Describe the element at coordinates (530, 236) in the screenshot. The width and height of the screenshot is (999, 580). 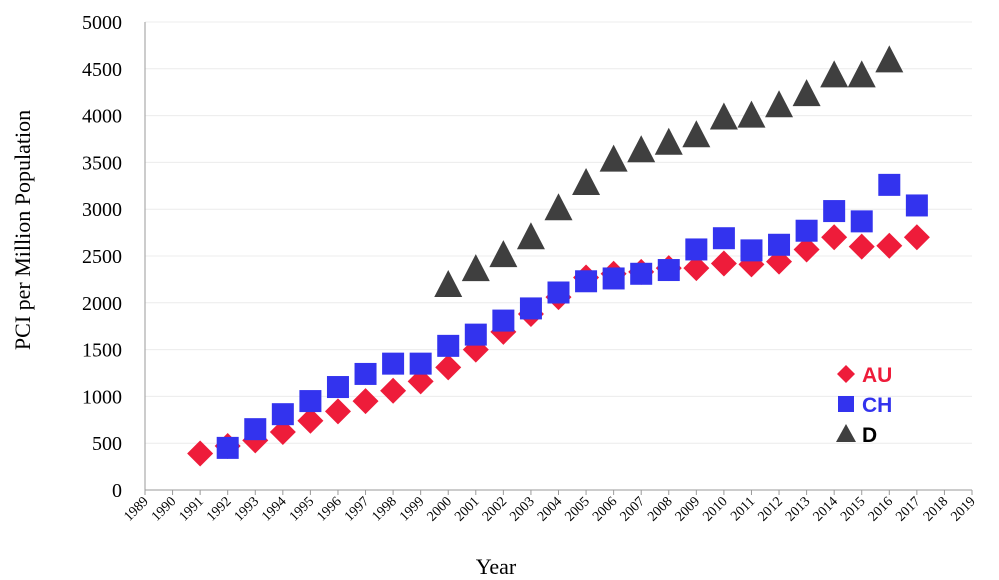
I see `point-D-2003` at that location.